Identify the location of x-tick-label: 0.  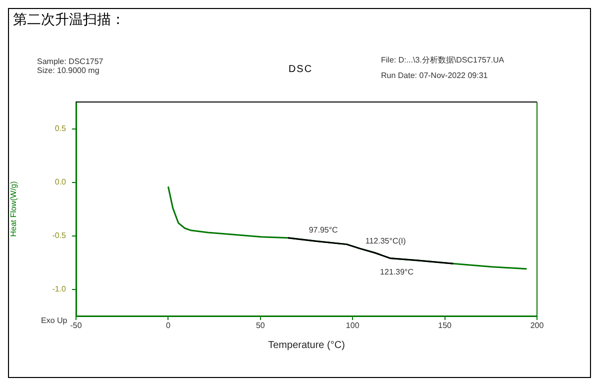
(168, 325).